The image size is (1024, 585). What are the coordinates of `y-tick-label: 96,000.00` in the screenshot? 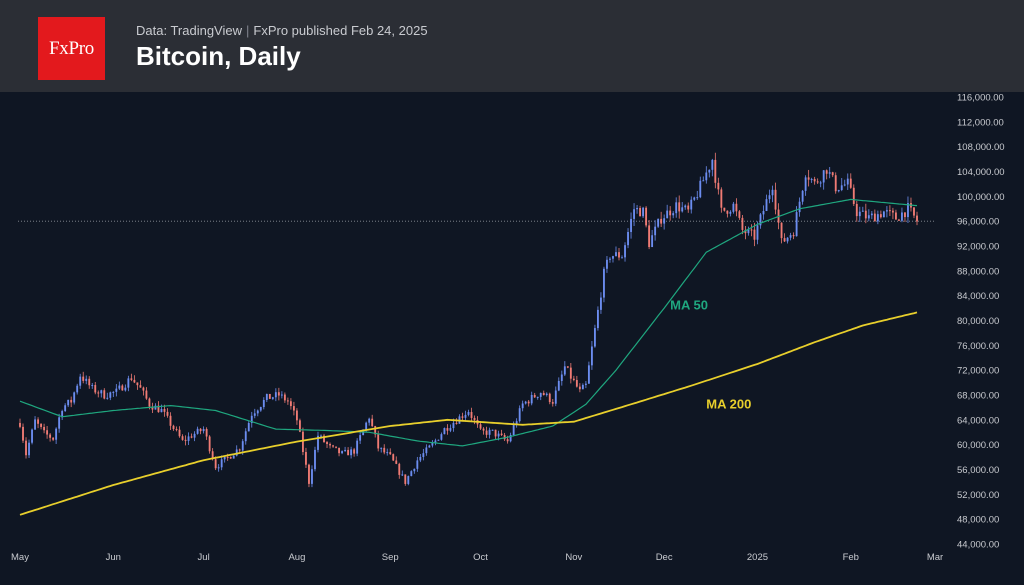 It's located at (978, 222).